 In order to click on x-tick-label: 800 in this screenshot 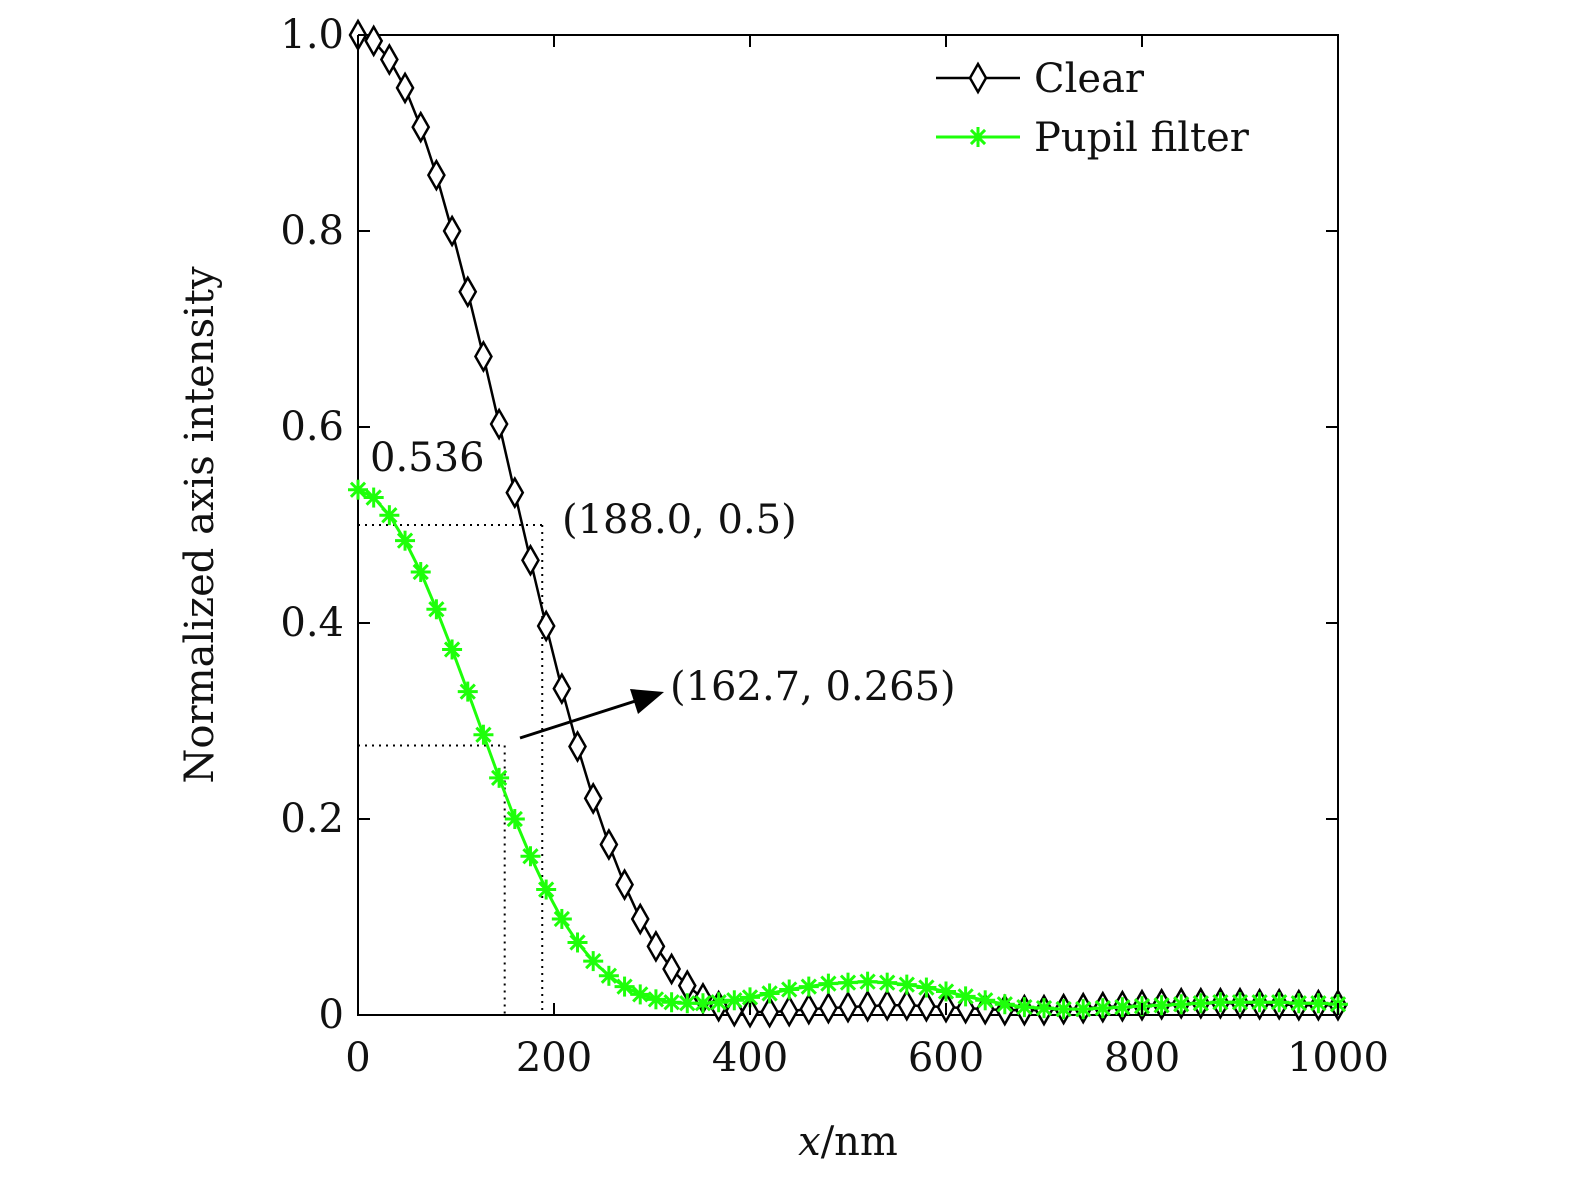, I will do `click(1142, 1058)`.